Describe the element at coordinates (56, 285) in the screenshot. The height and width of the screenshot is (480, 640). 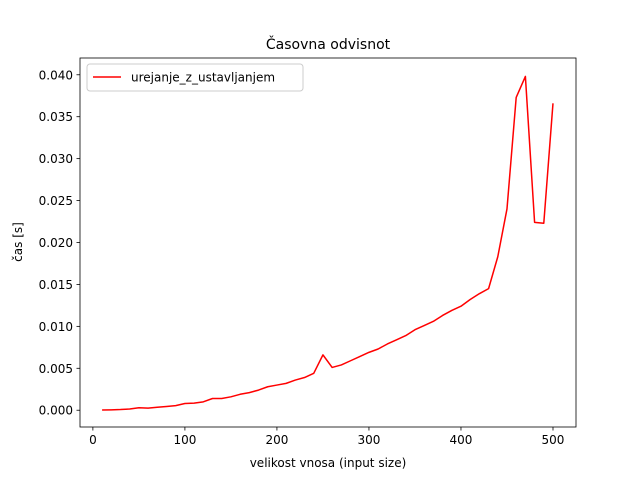
I see `y-tick-label: 0.015` at that location.